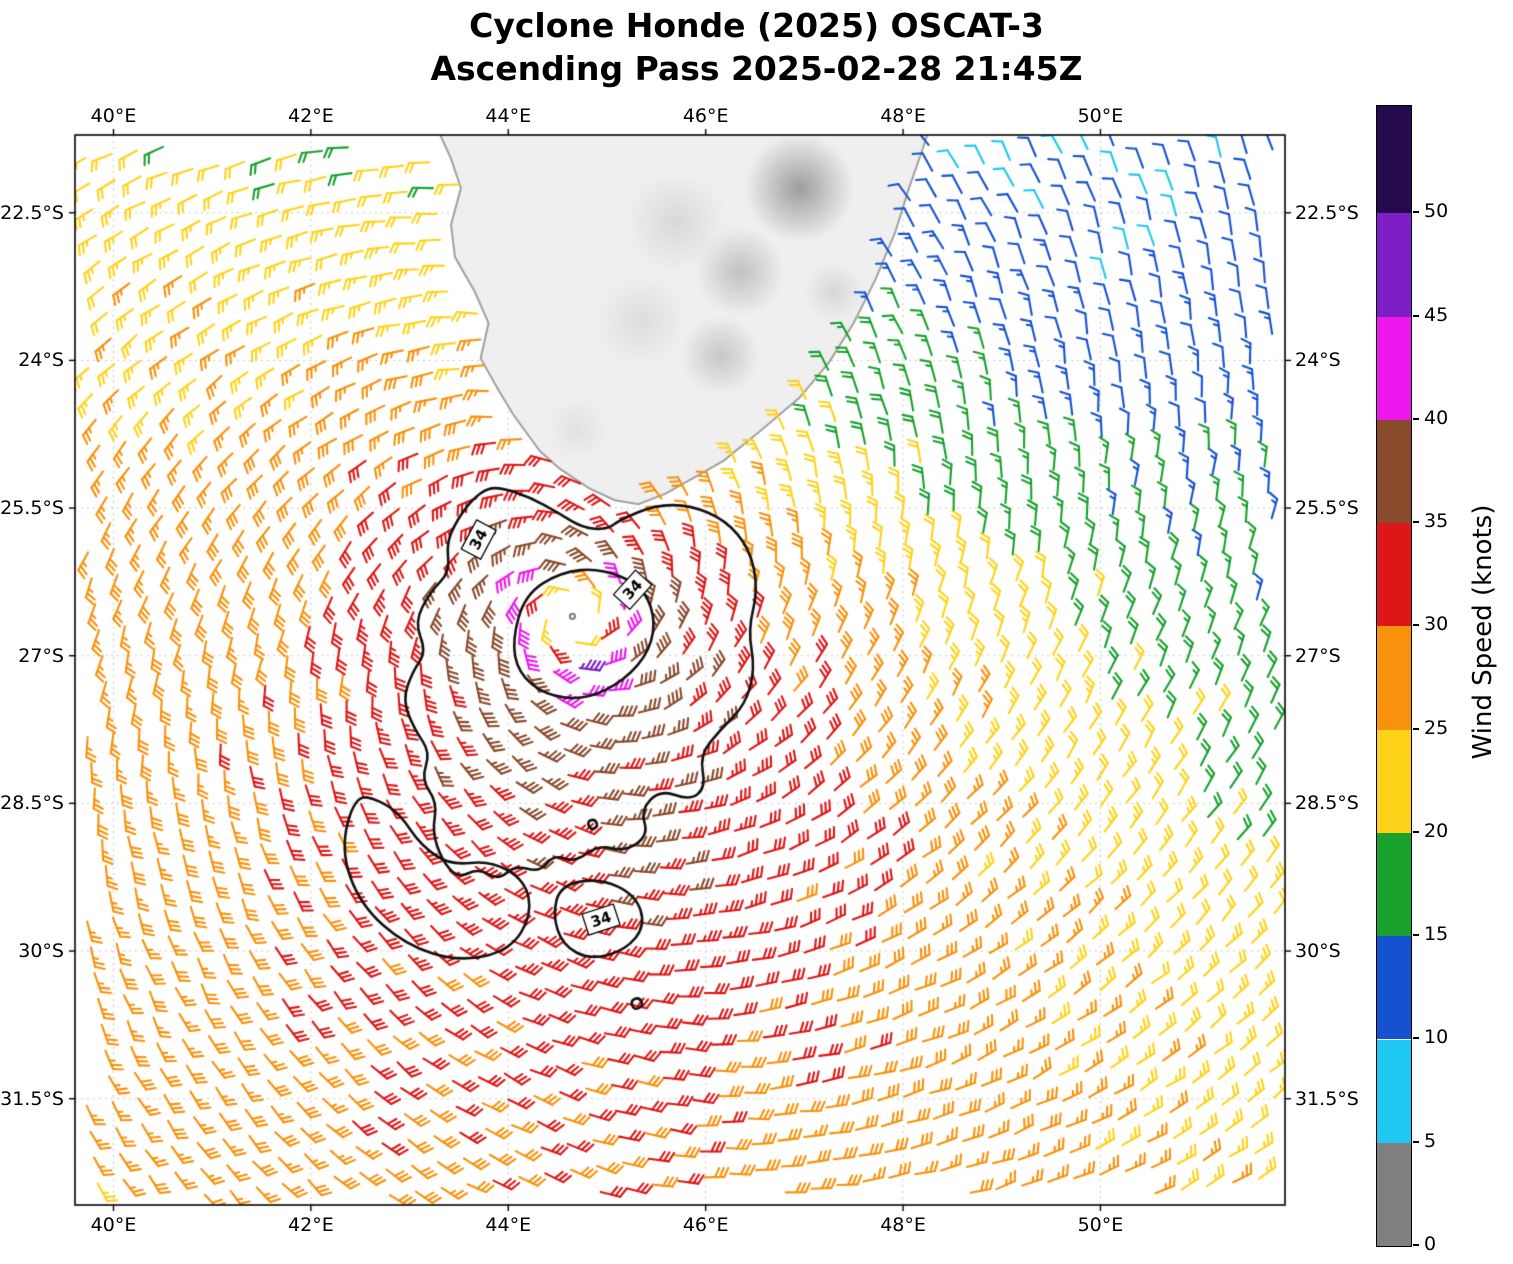 The width and height of the screenshot is (1513, 1264). Describe the element at coordinates (508, 116) in the screenshot. I see `lon-tick-label-top-2: 44°E` at that location.